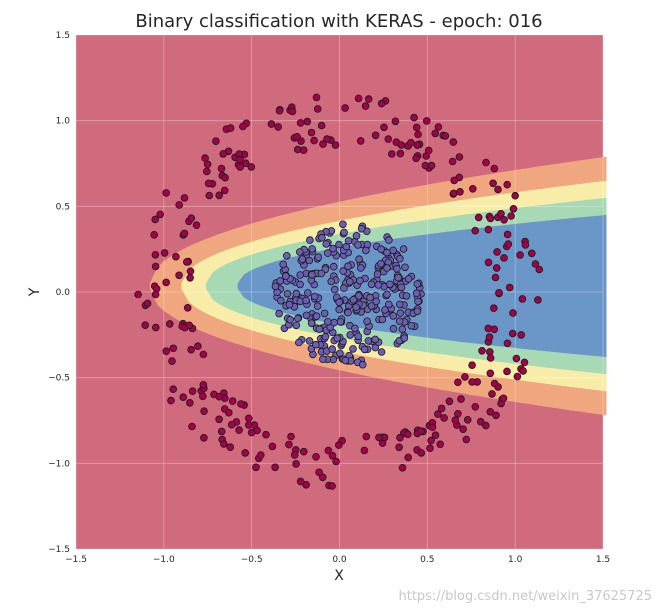 The width and height of the screenshot is (663, 614). Describe the element at coordinates (59, 550) in the screenshot. I see `y-tick-label: −1.5` at that location.